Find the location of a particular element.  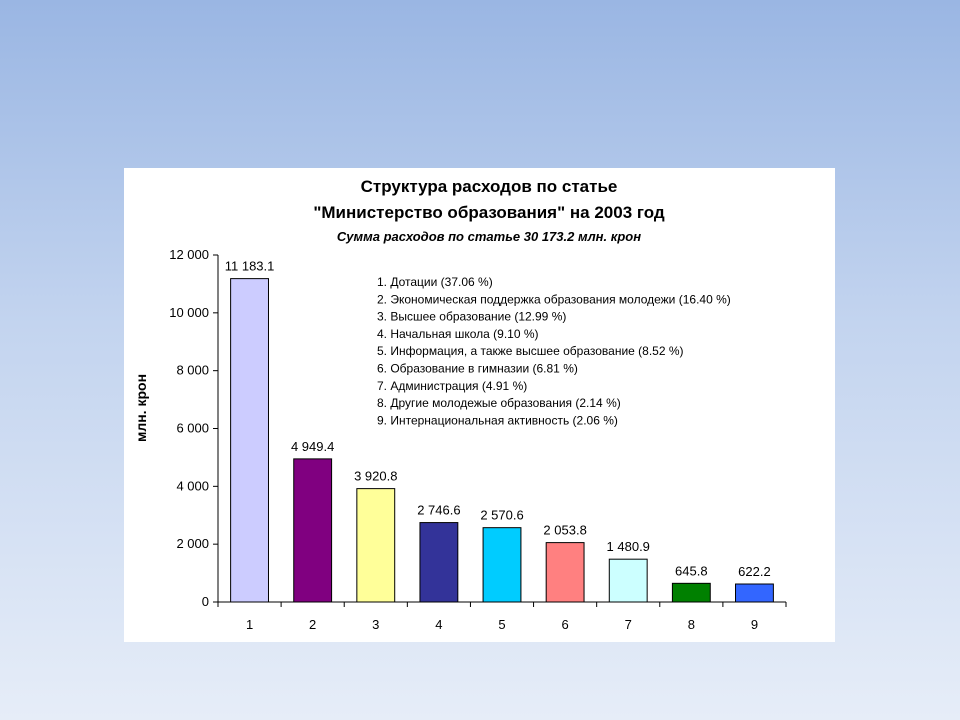

legend-item-9: 9. Интернациональная активность (2.06 %) is located at coordinates (497, 420).